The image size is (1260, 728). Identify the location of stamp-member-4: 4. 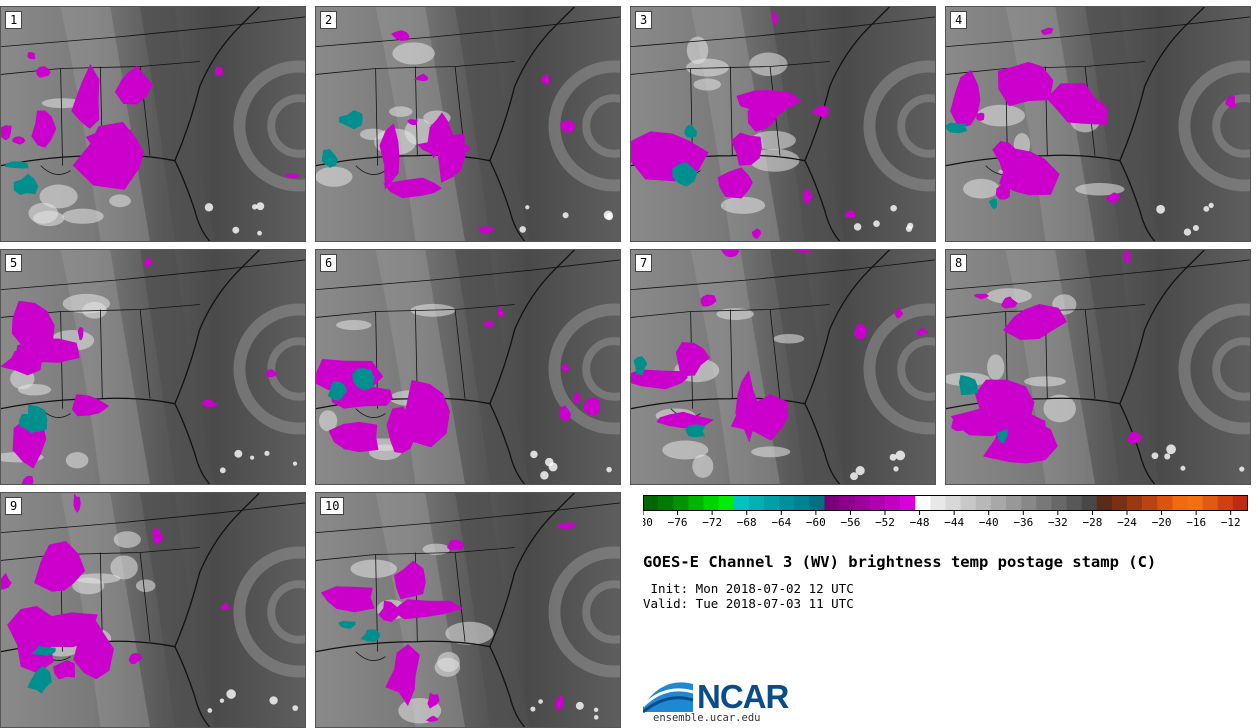
(1098, 124).